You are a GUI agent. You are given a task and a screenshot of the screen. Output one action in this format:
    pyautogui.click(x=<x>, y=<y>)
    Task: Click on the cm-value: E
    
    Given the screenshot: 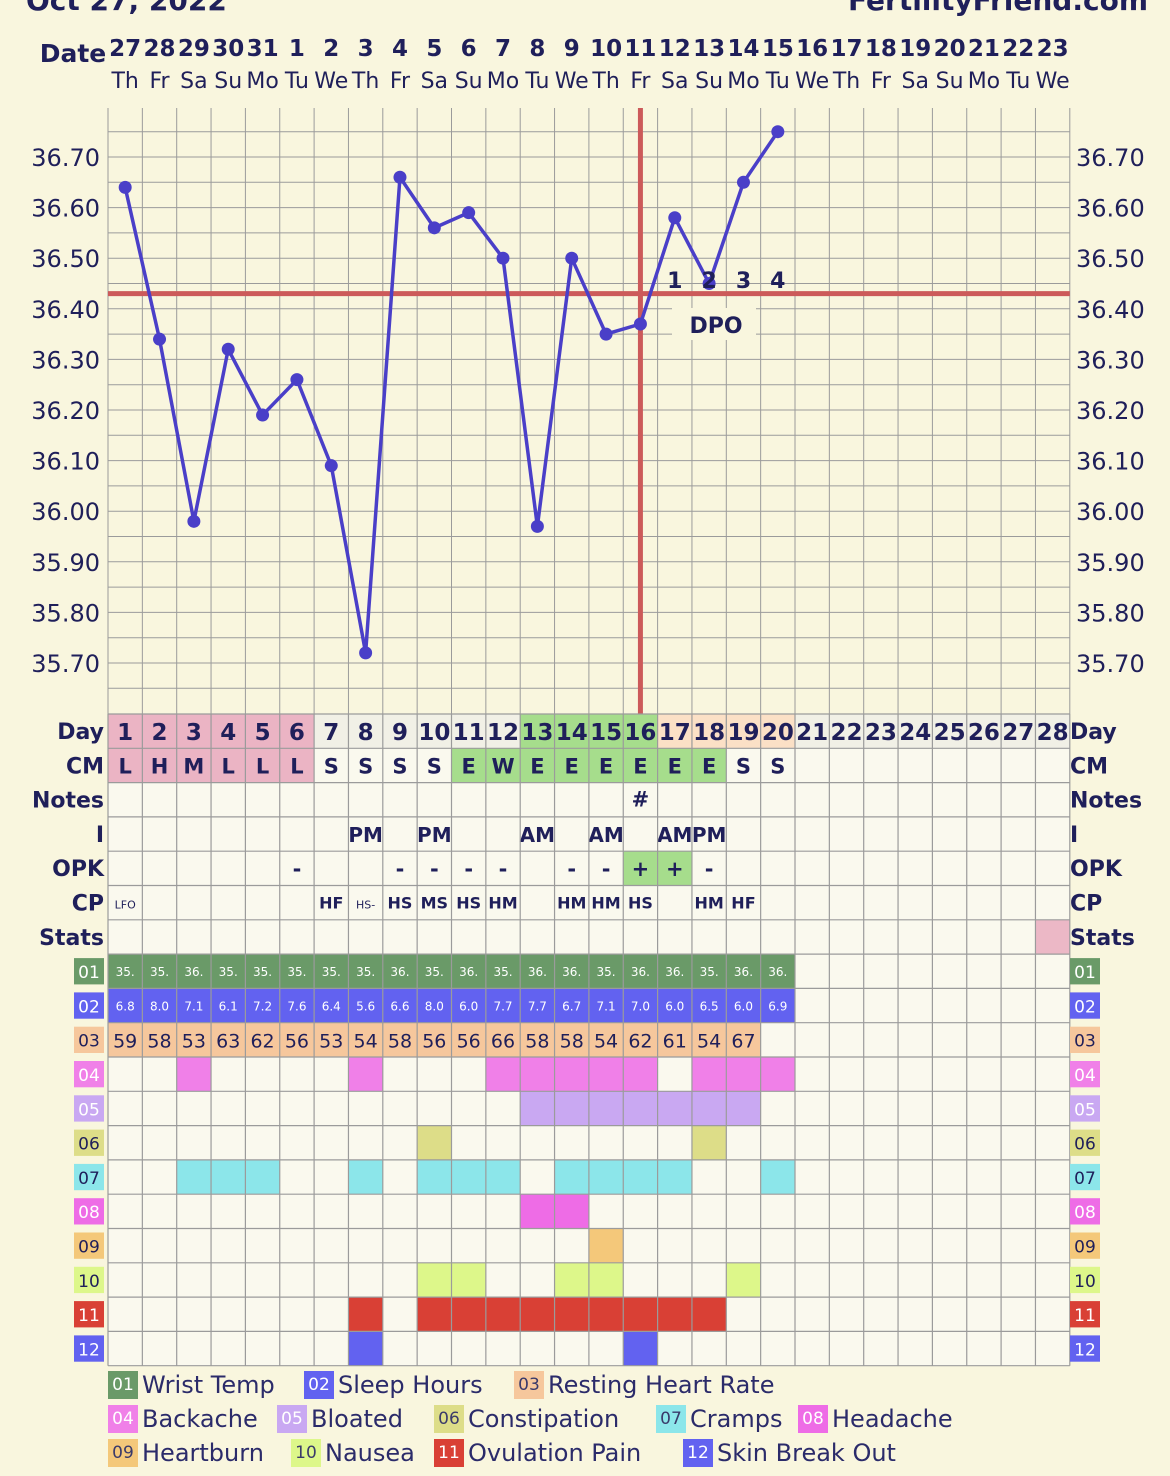 What is the action you would take?
    pyautogui.click(x=572, y=766)
    